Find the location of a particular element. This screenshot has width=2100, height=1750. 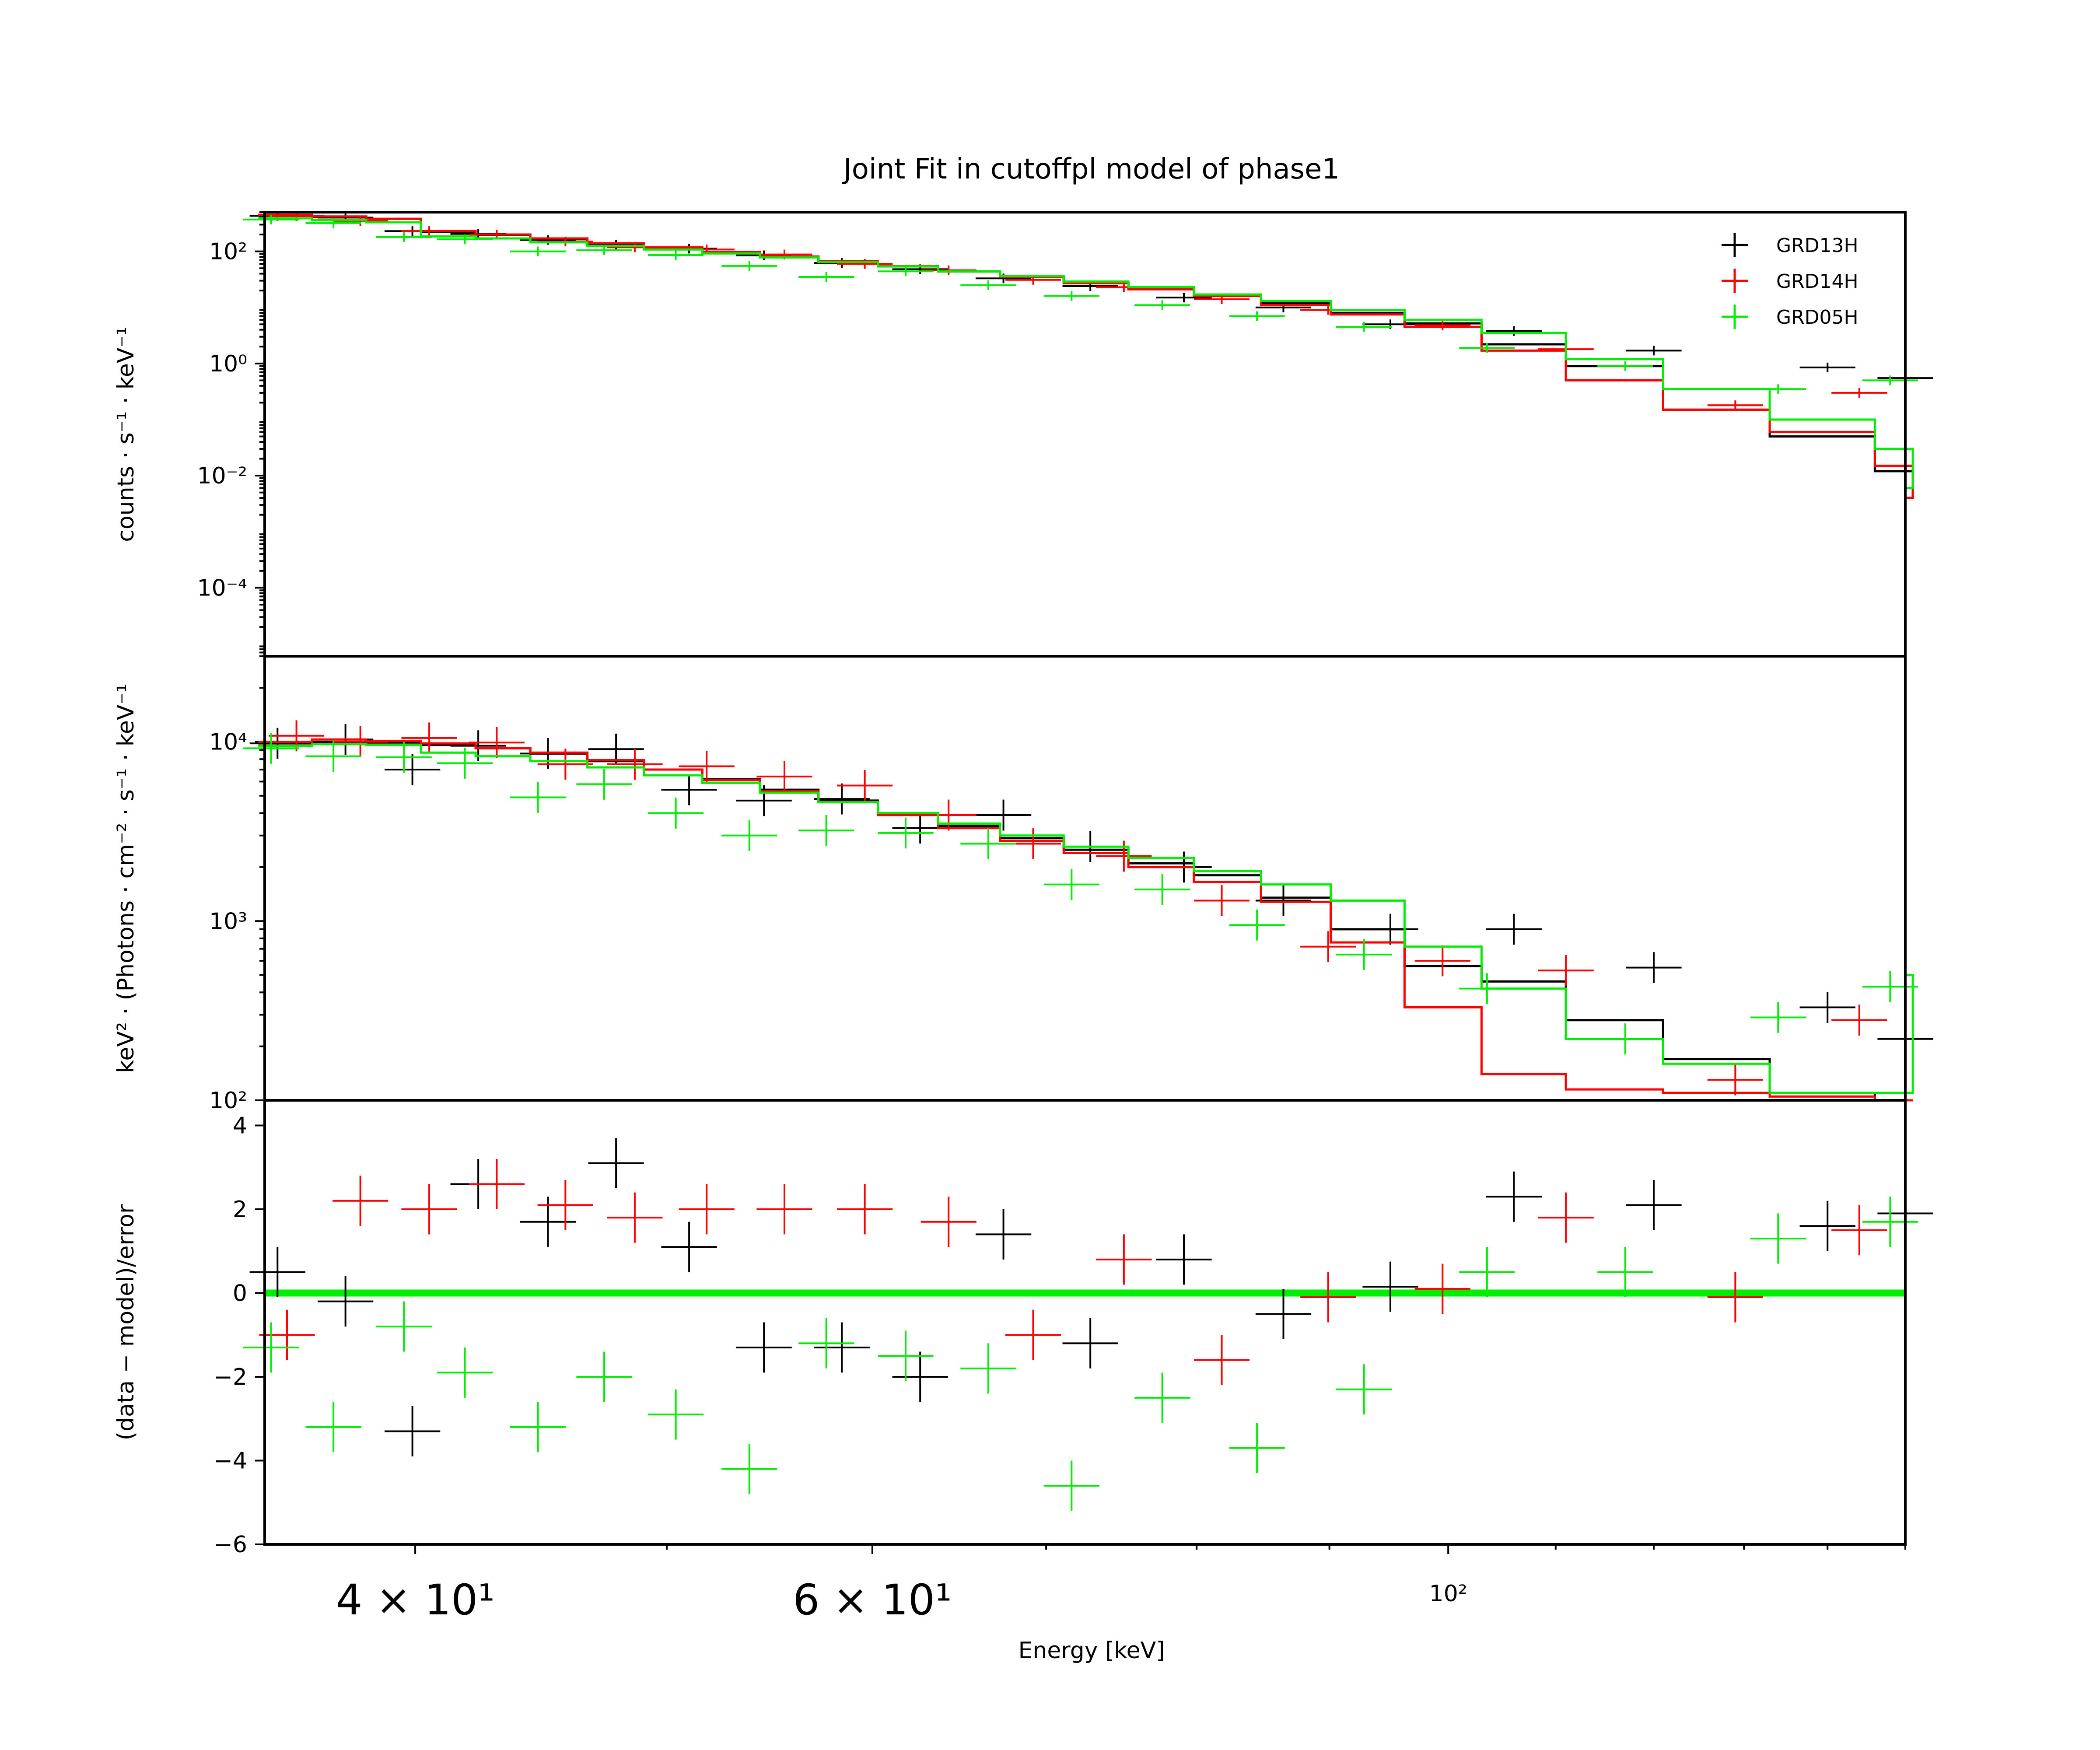

x-tick-label-1: 6 × 10¹ is located at coordinates (872, 1599).